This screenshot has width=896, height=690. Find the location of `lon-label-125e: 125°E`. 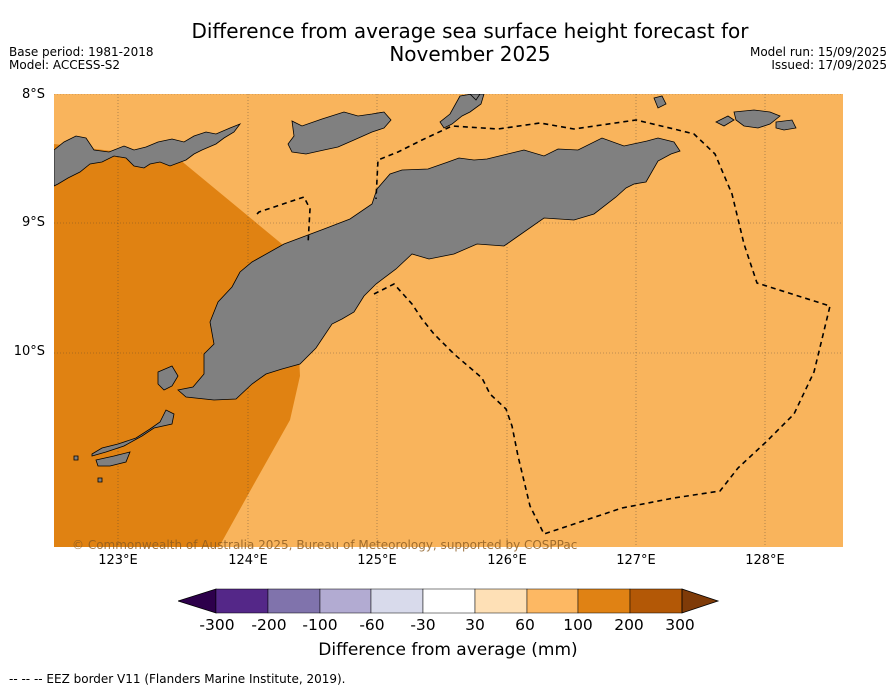

lon-label-125e: 125°E is located at coordinates (377, 560).